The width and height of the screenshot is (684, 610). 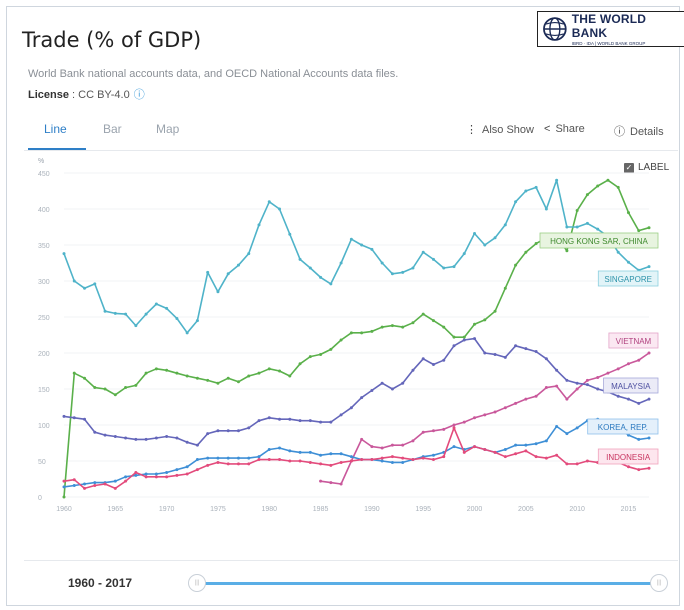 I want to click on license-line: License : CC BY-4.0 ⓘ, so click(x=86, y=94).